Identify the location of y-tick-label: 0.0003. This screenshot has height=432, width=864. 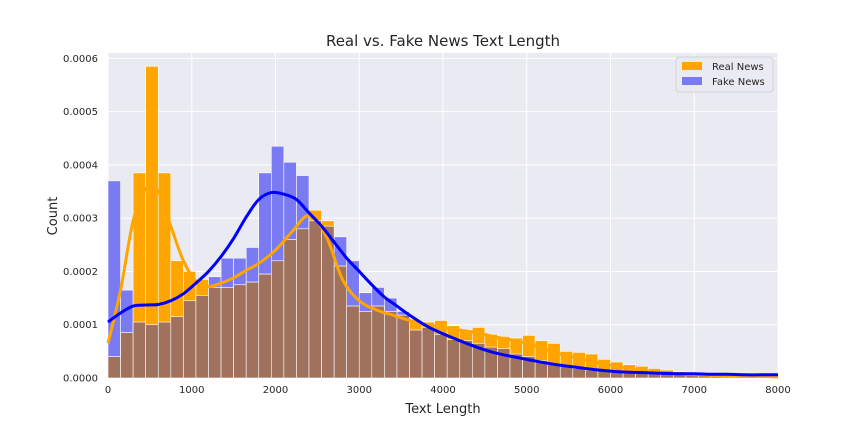
(80, 219).